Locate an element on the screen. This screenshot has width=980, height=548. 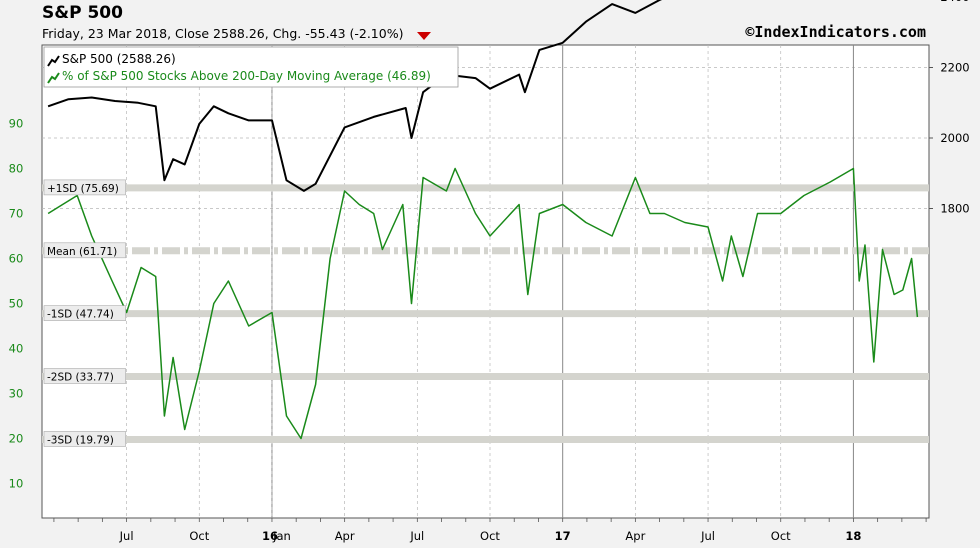
sd-band-label: -2SD (33.77) is located at coordinates (80, 378).